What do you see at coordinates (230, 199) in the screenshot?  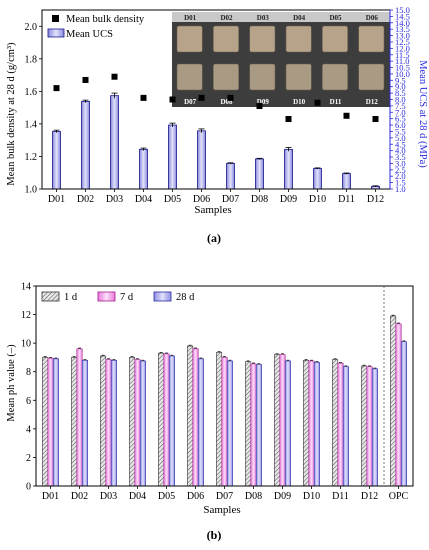 I see `x-tick-label: D07` at bounding box center [230, 199].